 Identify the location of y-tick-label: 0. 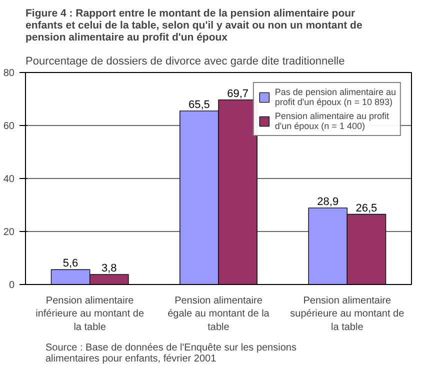
(11, 285).